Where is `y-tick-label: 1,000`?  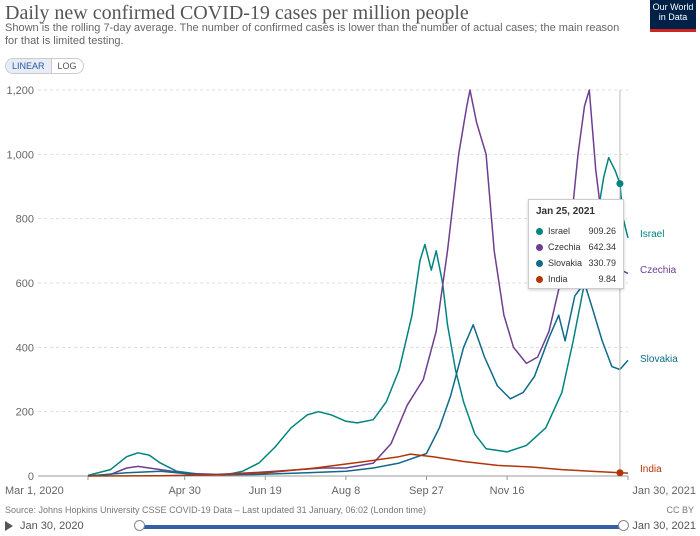 y-tick-label: 1,000 is located at coordinates (20, 155).